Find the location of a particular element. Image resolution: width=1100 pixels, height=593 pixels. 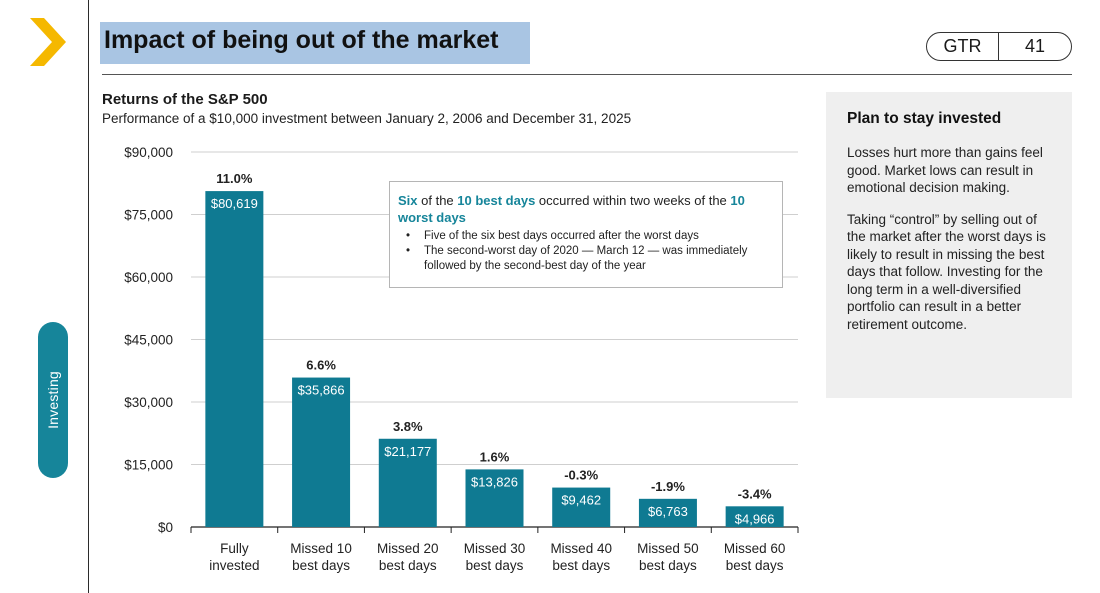

bar-value-label: $9,462 is located at coordinates (581, 500).